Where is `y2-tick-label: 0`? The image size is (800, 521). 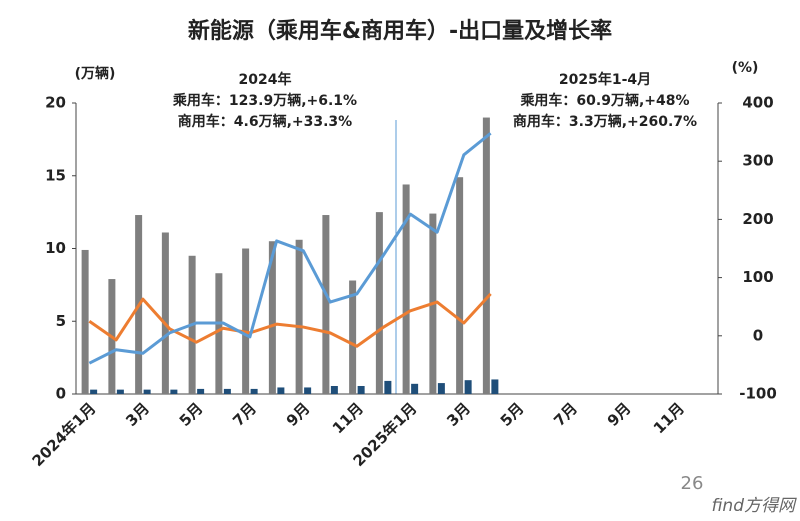 y2-tick-label: 0 is located at coordinates (758, 335).